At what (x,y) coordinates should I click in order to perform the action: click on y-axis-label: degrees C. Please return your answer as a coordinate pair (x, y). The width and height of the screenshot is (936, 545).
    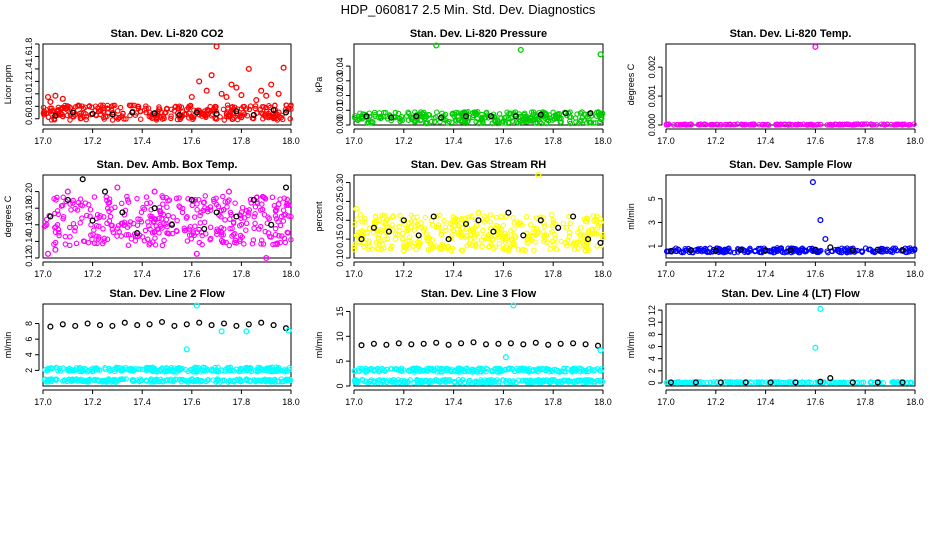
    Looking at the image, I should click on (631, 84).